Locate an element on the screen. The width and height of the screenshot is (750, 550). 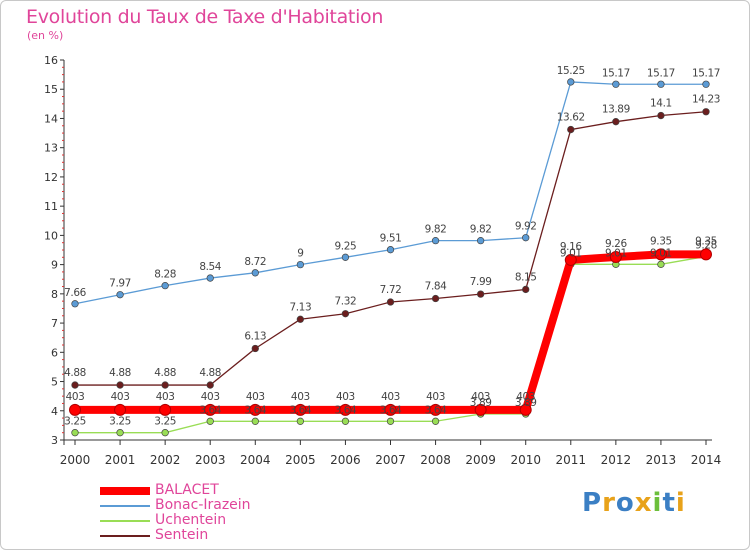
data-label: 8.72 is located at coordinates (255, 262).